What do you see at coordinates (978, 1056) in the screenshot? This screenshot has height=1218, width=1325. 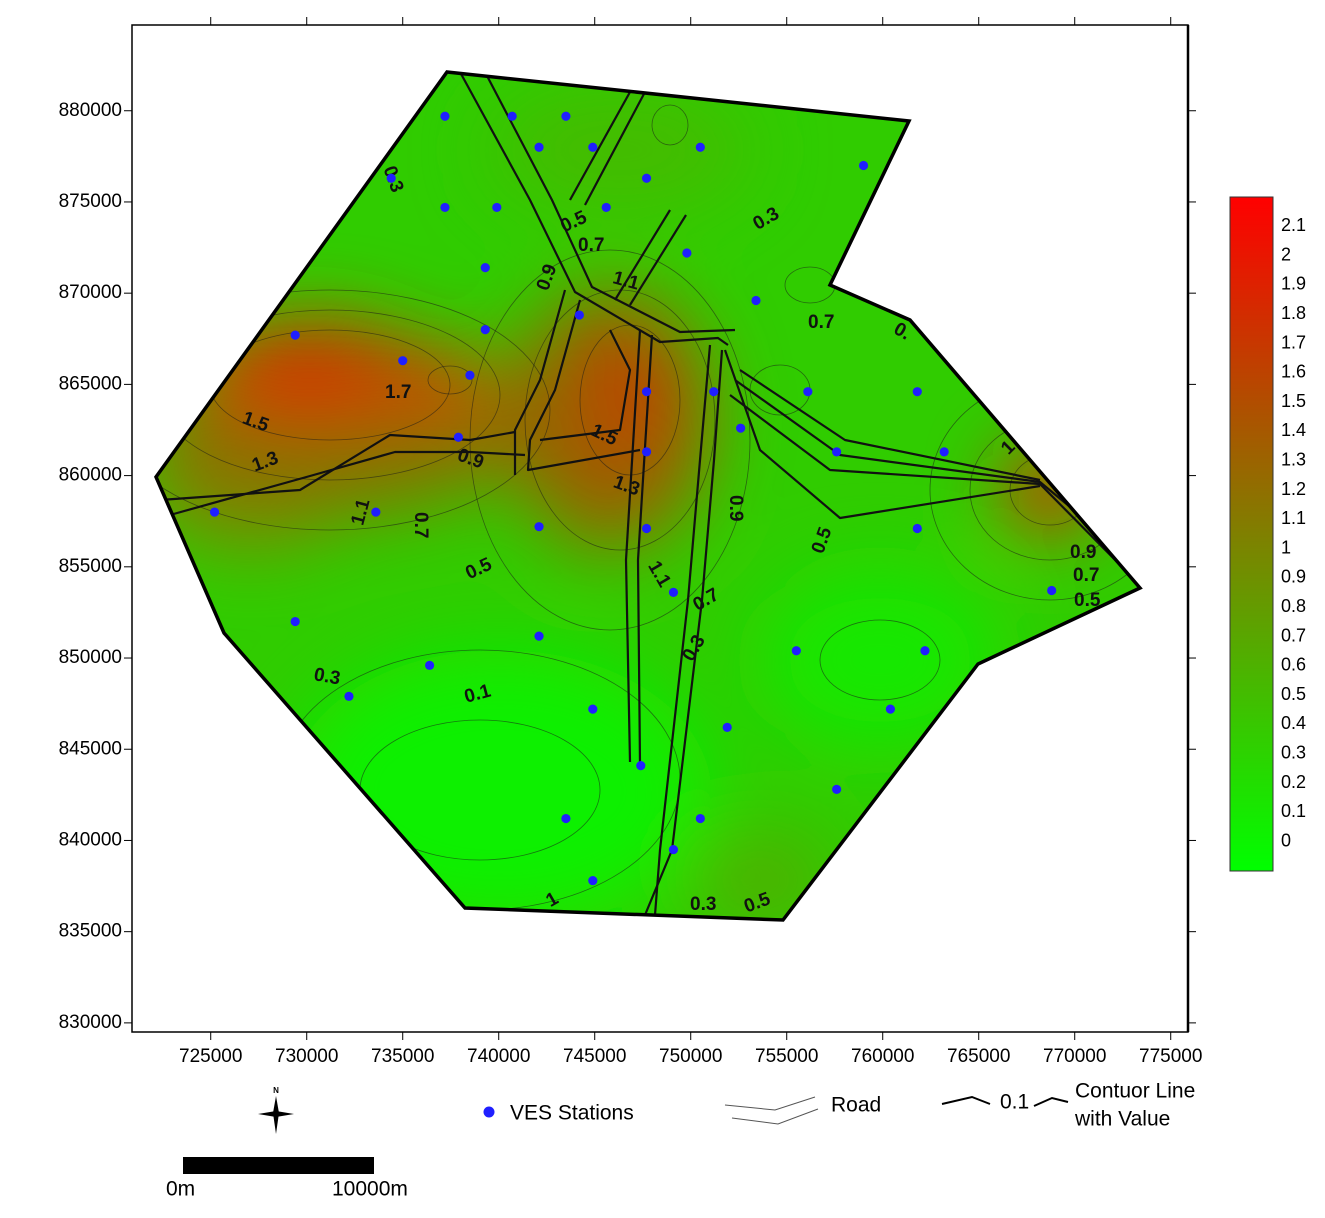 I see `x-tick-label: 765000` at bounding box center [978, 1056].